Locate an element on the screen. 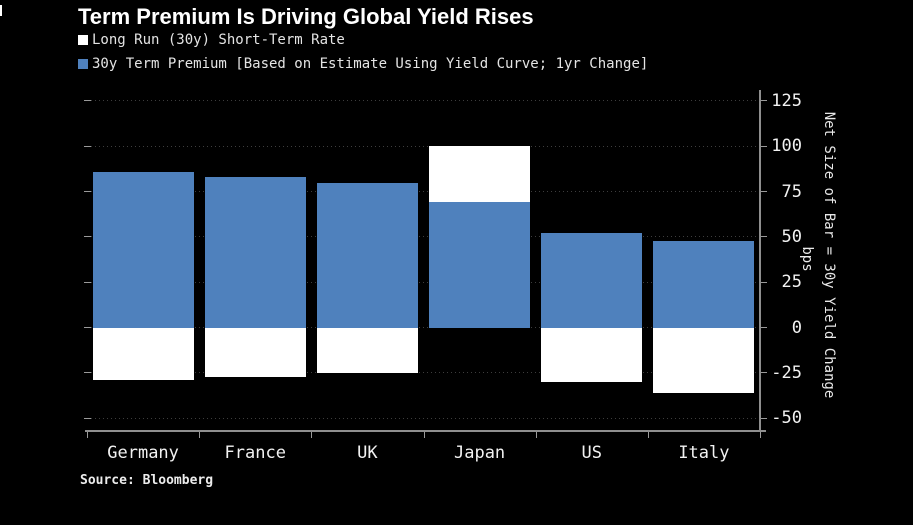  y-axis-title: Net Size of Bar = 30y Yield Change is located at coordinates (829, 255).